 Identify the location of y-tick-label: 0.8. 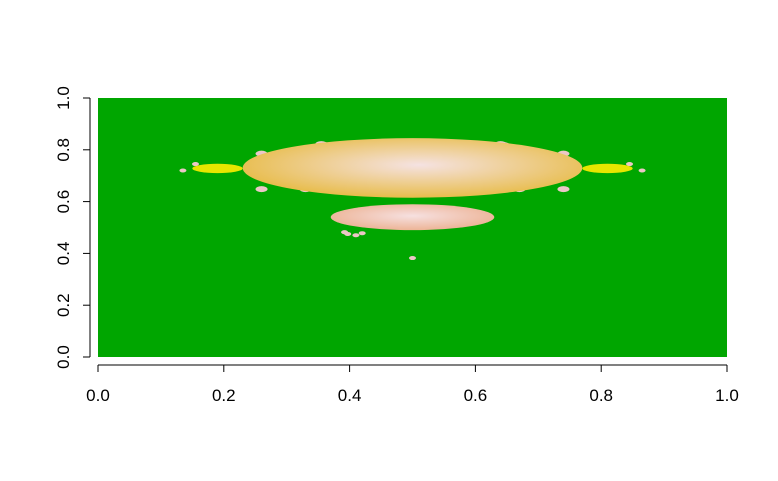
(63, 150).